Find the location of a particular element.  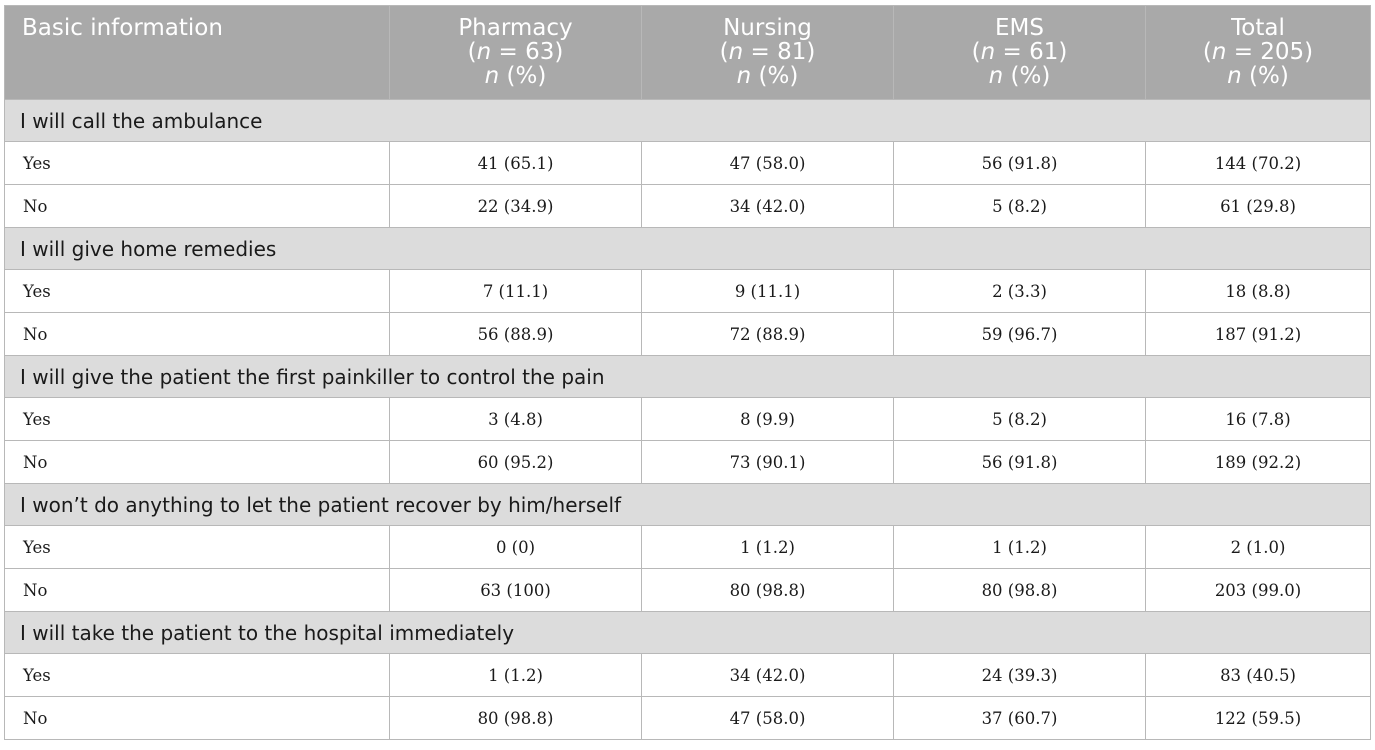

header-group-pharmacy: Pharmacy (n = 63) n (%) is located at coordinates (515, 52).